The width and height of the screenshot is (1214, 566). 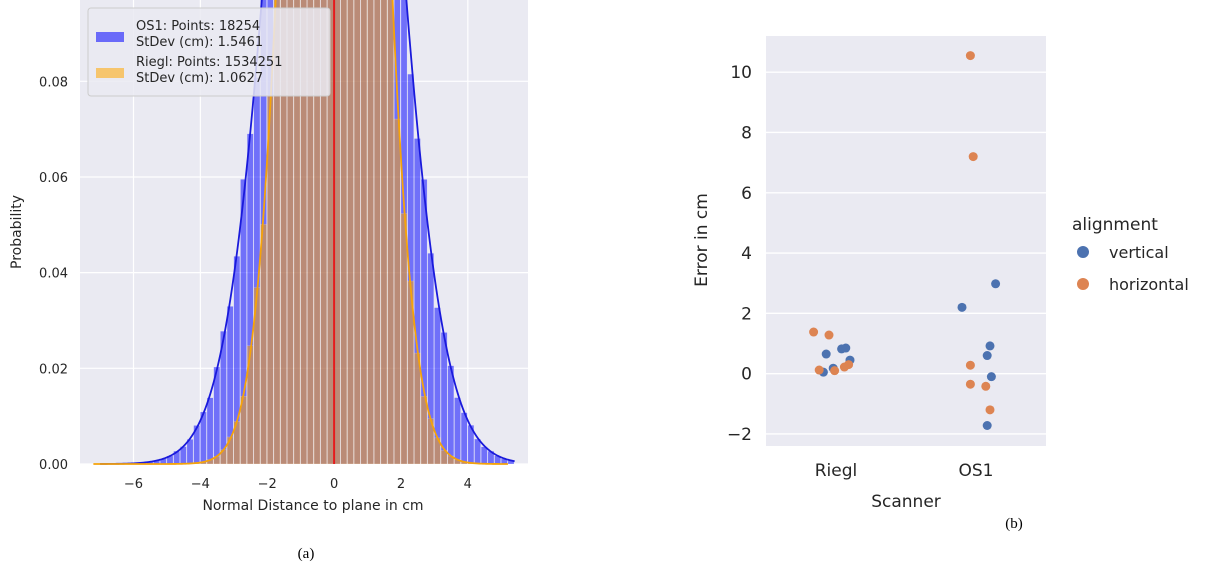 I want to click on legend-label-os1-line1: OS1: Points: 18254, so click(x=198, y=26).